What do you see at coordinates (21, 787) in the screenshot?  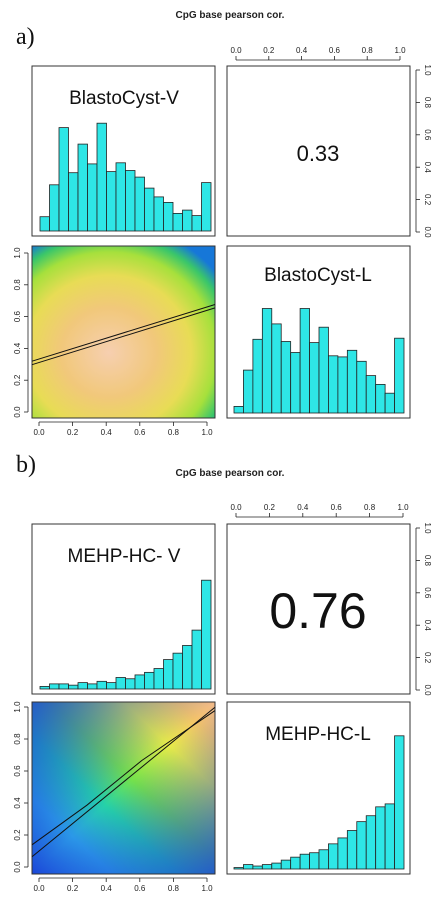 I see `panel-b-left-axis: 0.0 0.2 0.4 0.6 0.8 1.0` at bounding box center [21, 787].